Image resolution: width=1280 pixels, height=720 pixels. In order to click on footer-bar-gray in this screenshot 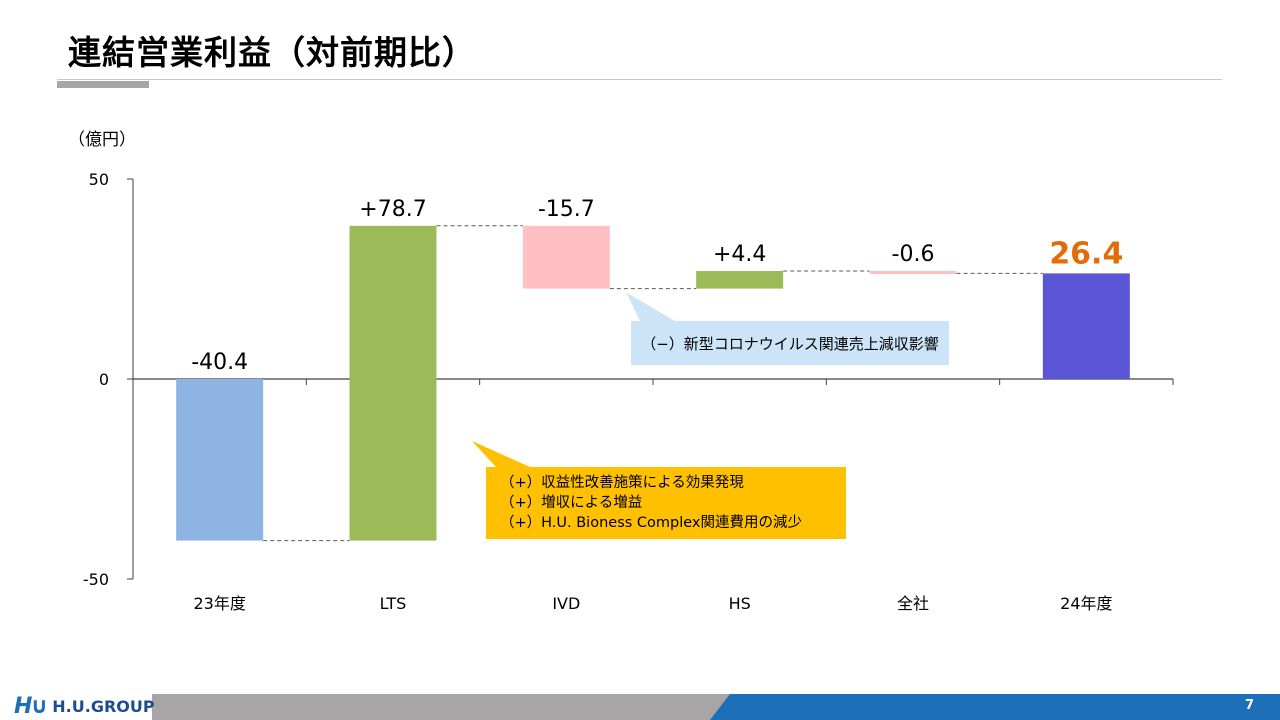, I will do `click(441, 707)`.